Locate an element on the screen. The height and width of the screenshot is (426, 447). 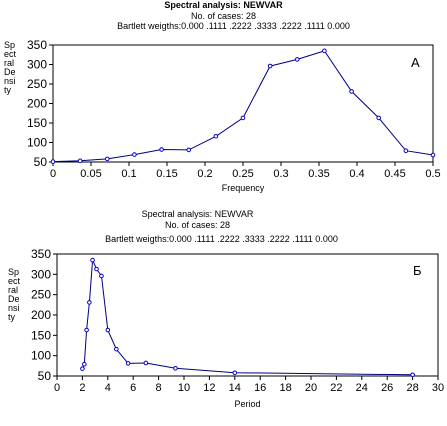
chart-b-title: Spectral analysis: NEWVAR is located at coordinates (197, 214).